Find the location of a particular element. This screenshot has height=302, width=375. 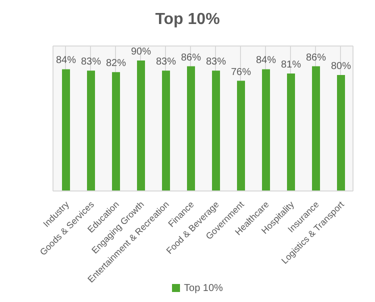

data-label: 82% is located at coordinates (116, 64).